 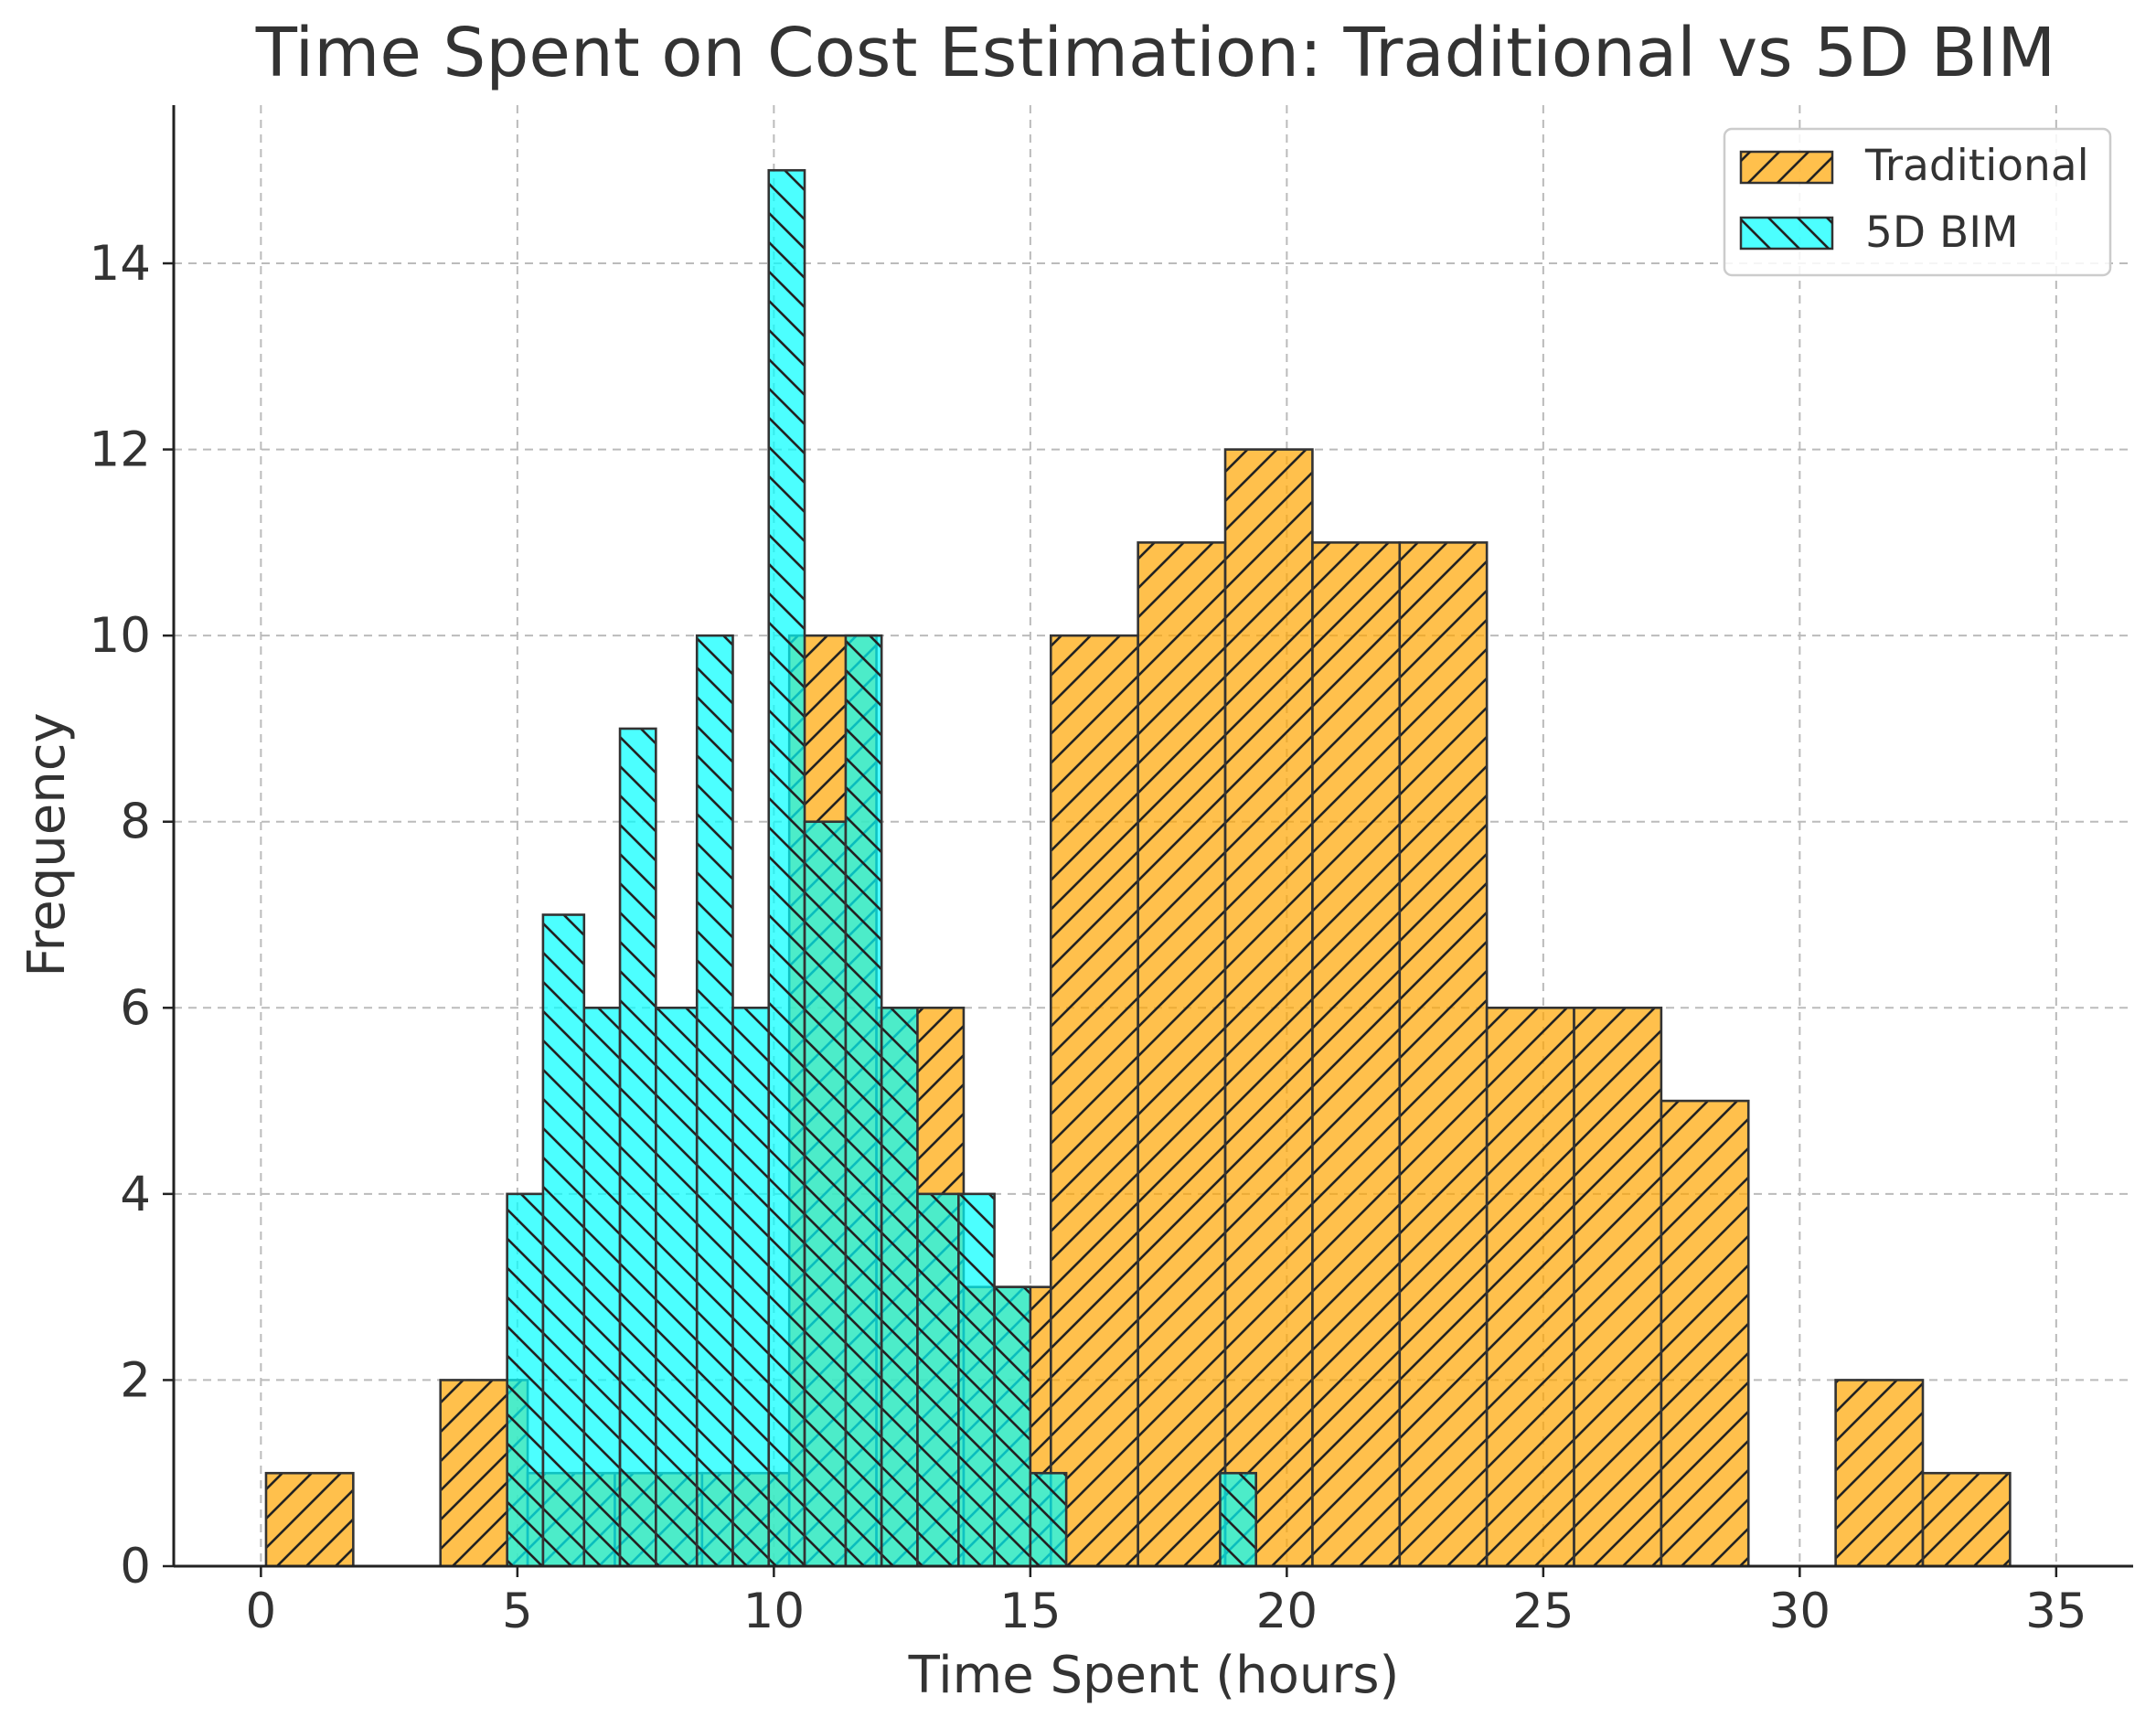 What do you see at coordinates (261, 1611) in the screenshot?
I see `x-tick-label: 0` at bounding box center [261, 1611].